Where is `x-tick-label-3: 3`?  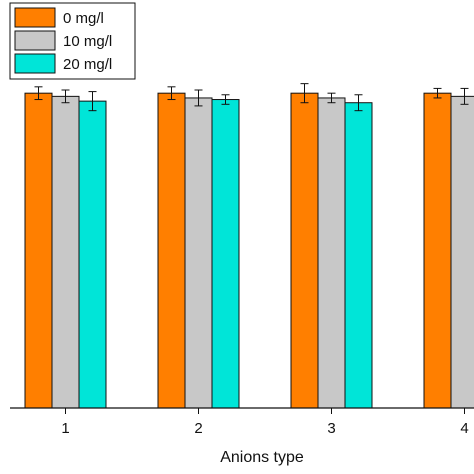
x-tick-label-3: 3 is located at coordinates (331, 428).